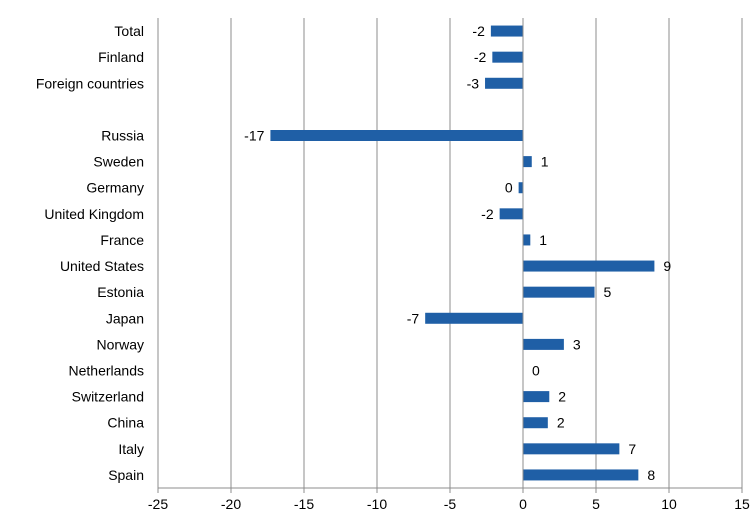 This screenshot has height=518, width=753. Describe the element at coordinates (126, 475) in the screenshot. I see `category-label-spain: Spain` at that location.